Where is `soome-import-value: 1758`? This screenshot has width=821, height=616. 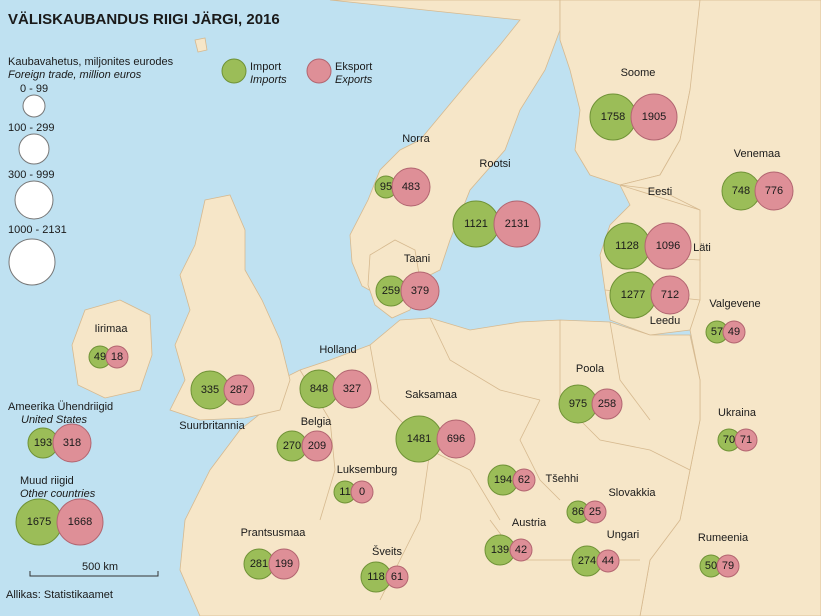 soome-import-value: 1758 is located at coordinates (613, 117).